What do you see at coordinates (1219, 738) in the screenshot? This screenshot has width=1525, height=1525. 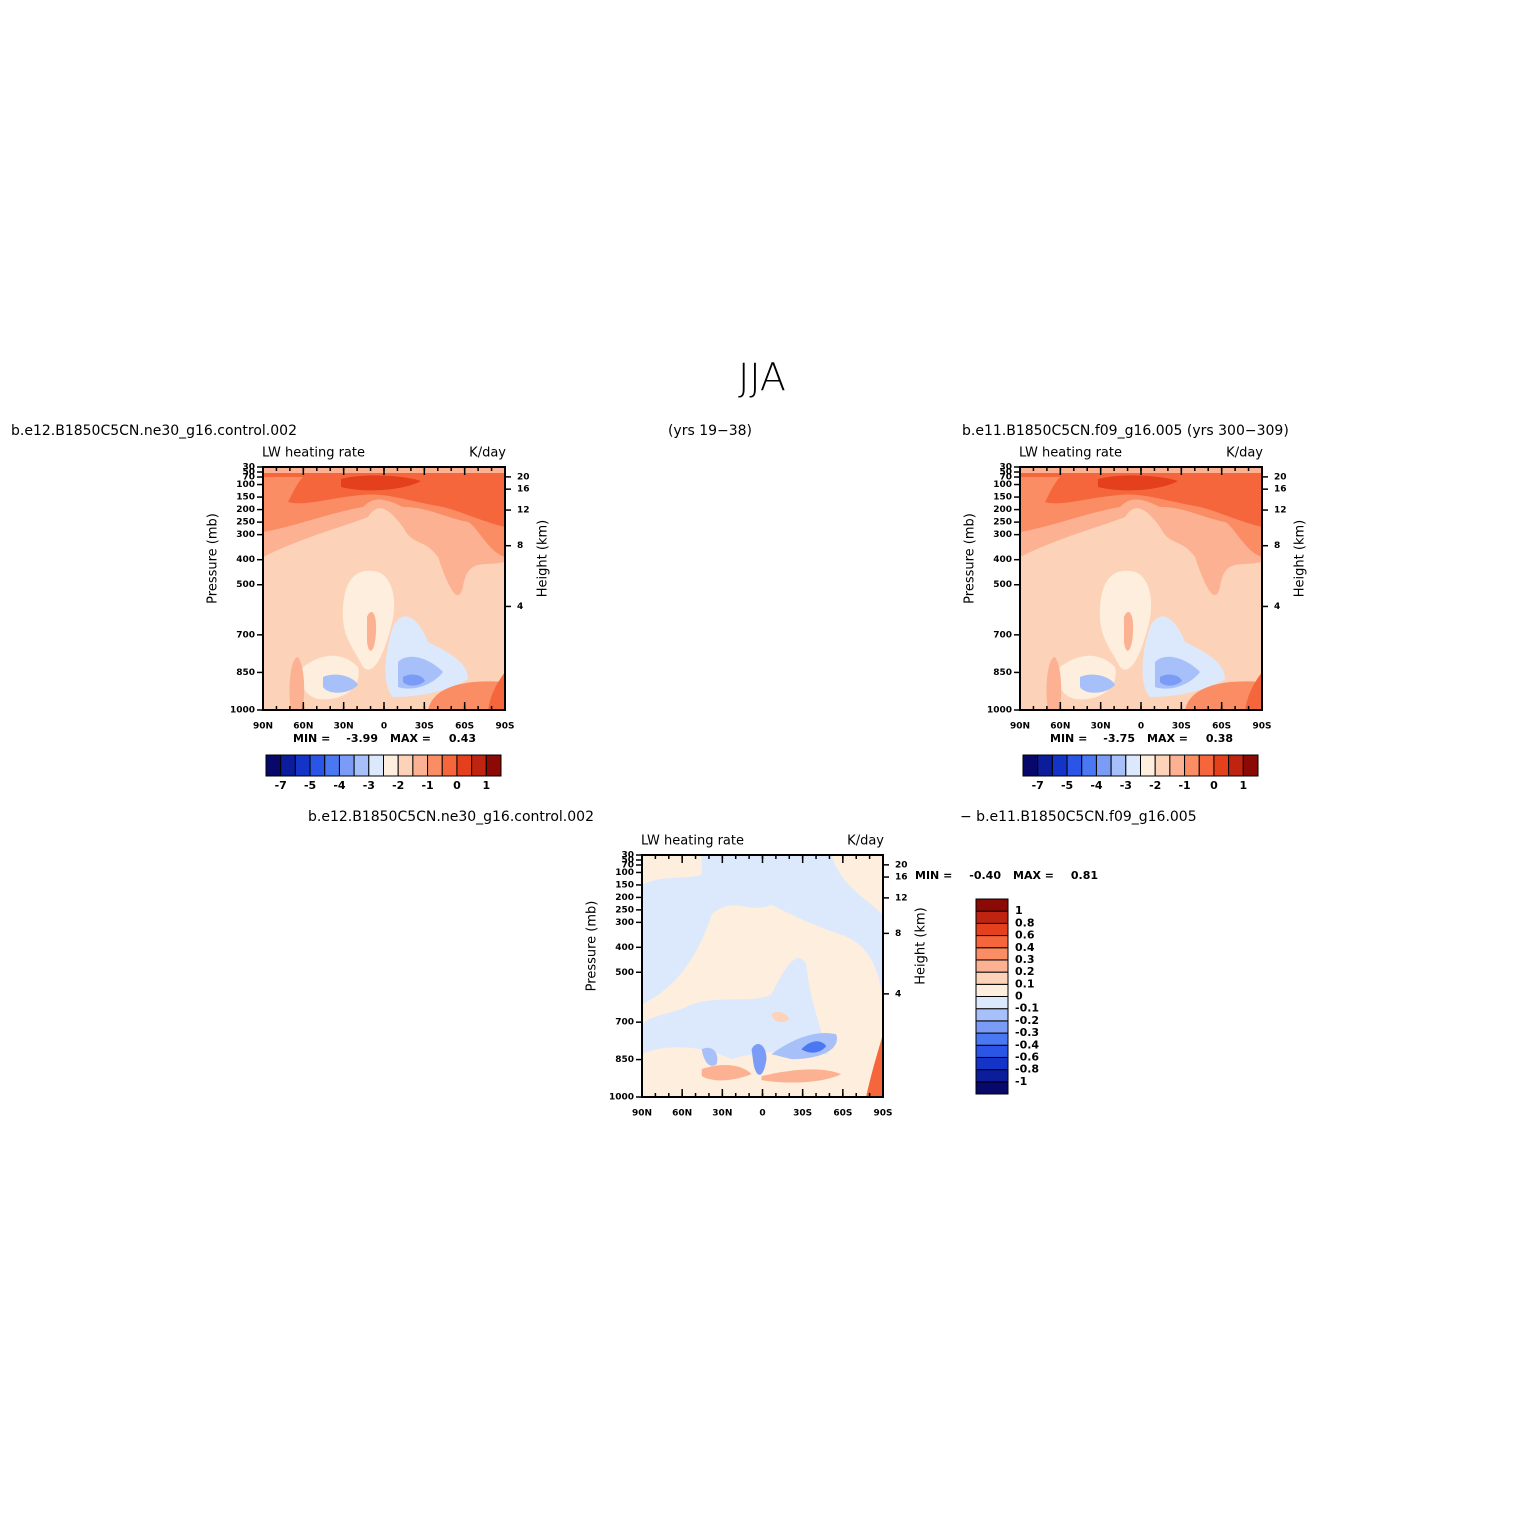 I see `stat: 0.38` at bounding box center [1219, 738].